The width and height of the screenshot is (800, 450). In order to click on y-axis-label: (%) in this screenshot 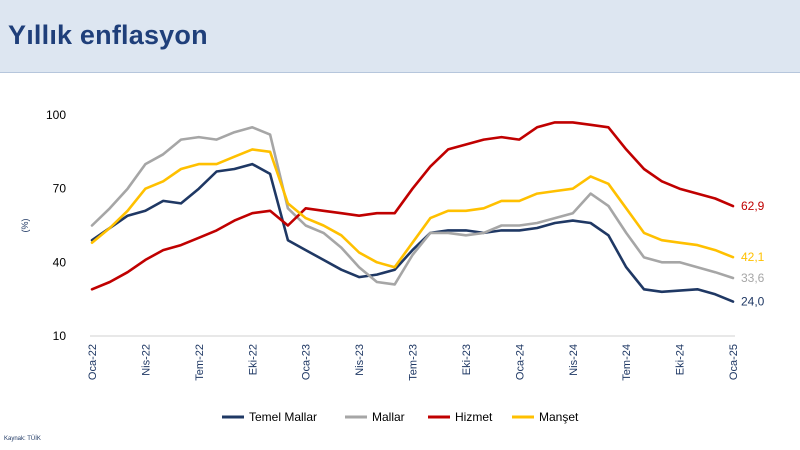, I will do `click(25, 226)`.